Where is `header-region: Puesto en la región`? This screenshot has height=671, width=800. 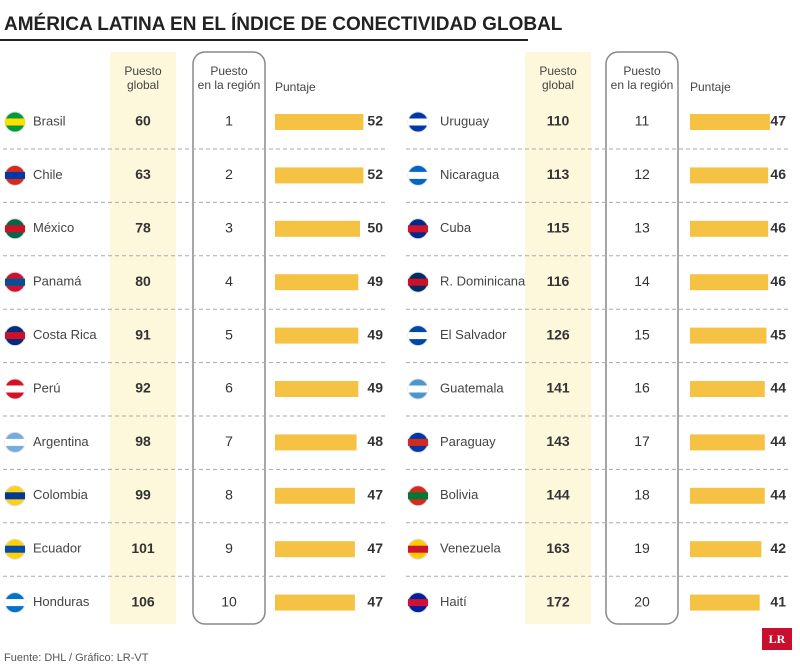 header-region: Puesto en la región is located at coordinates (229, 78).